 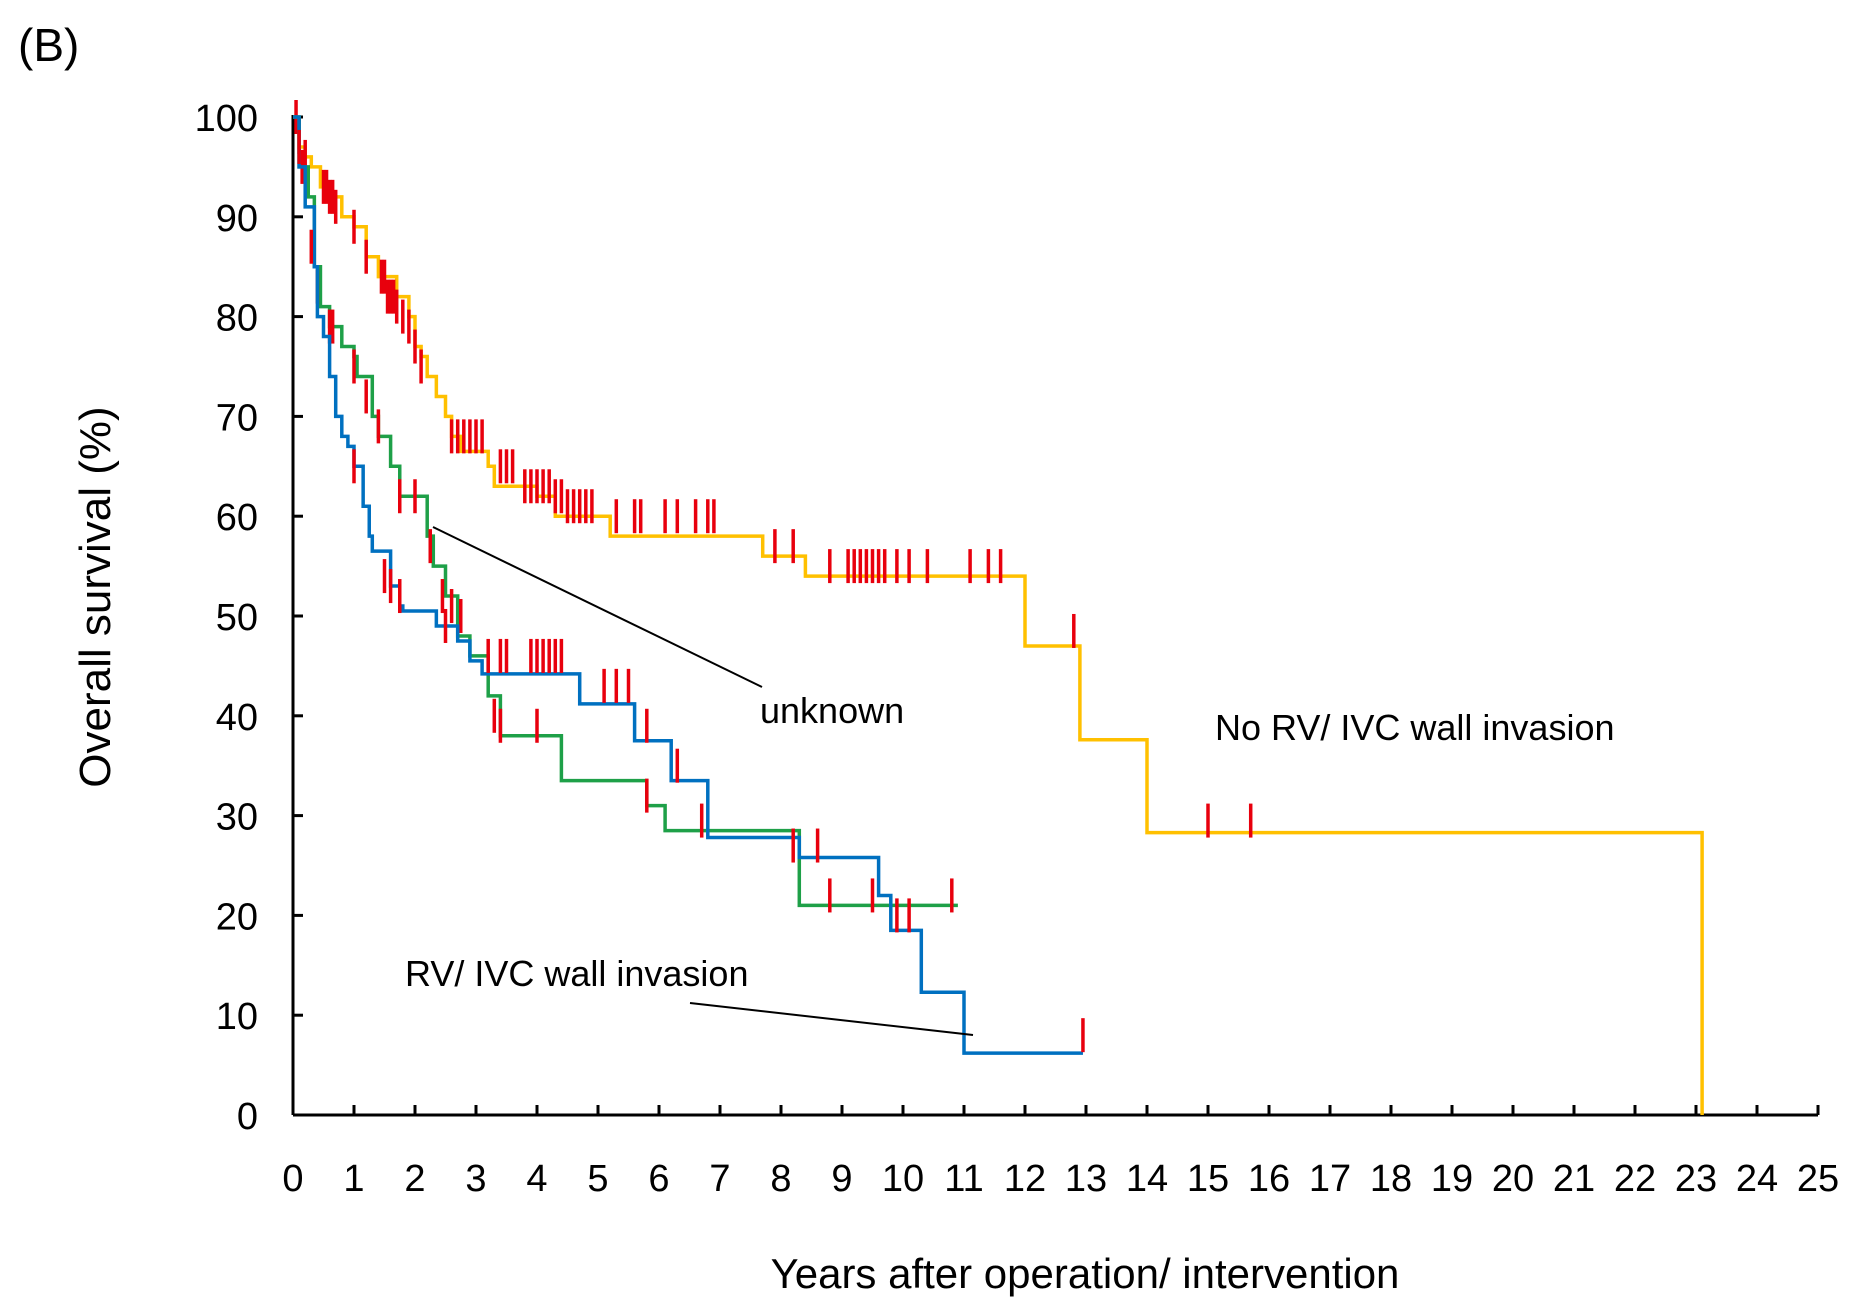 What do you see at coordinates (780, 1179) in the screenshot?
I see `x-tick-label: 8` at bounding box center [780, 1179].